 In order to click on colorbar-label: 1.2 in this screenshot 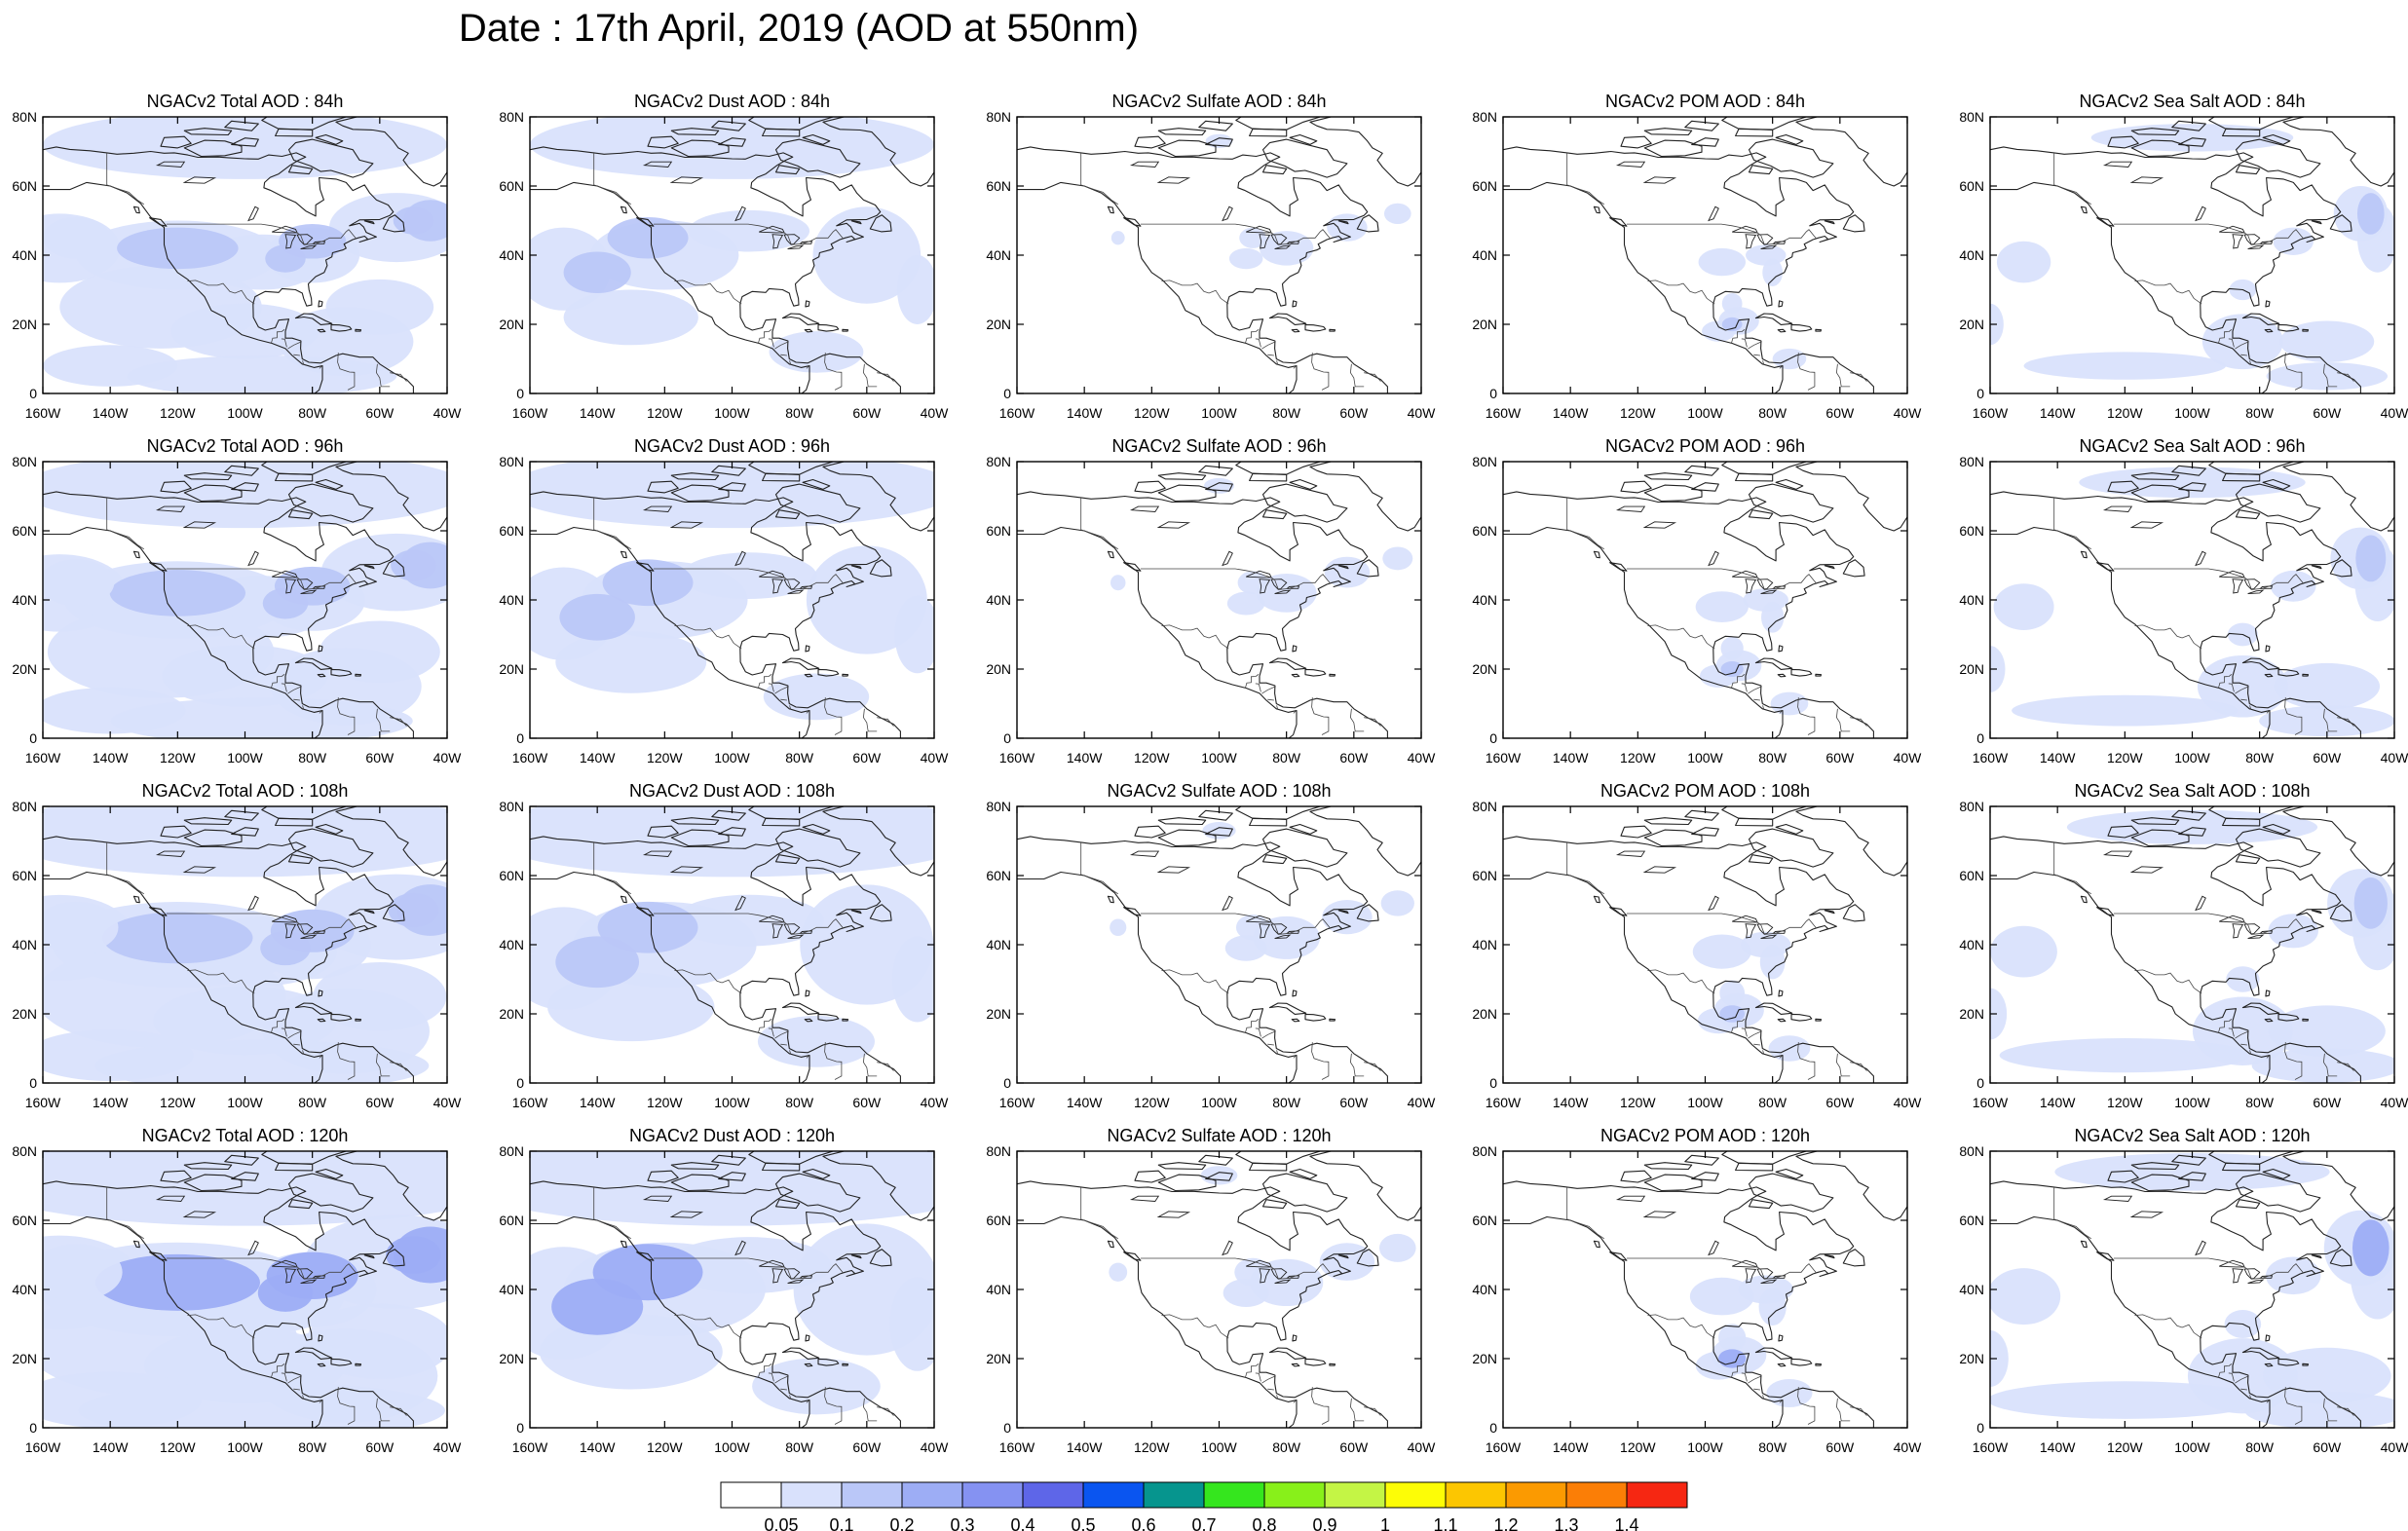, I will do `click(1505, 1523)`.